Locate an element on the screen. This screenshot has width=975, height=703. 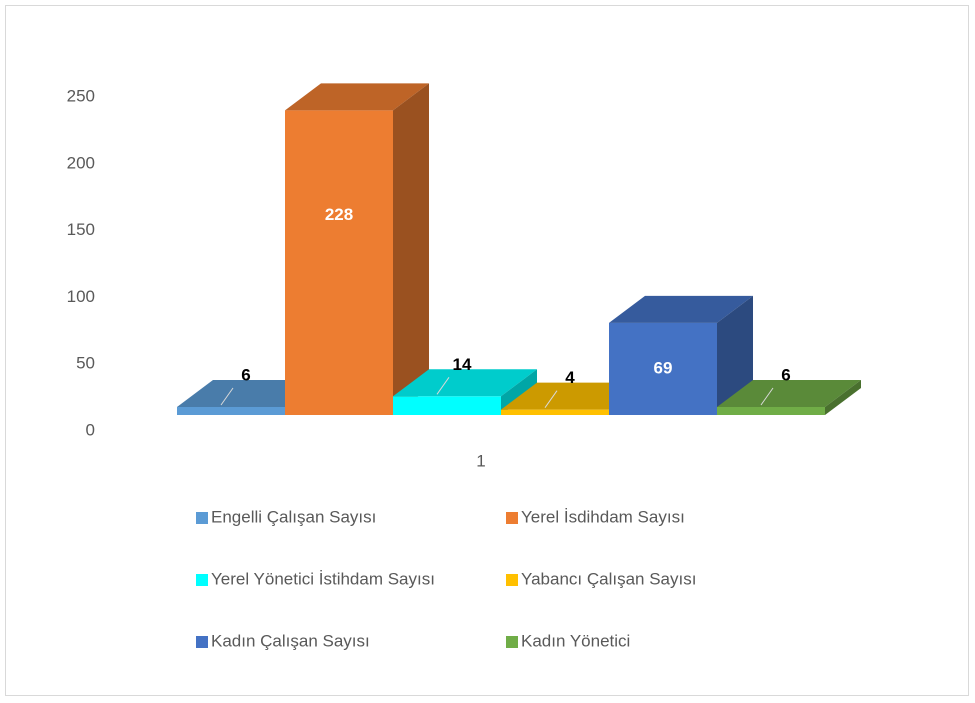
x-tick-label: 1 is located at coordinates (480, 460).